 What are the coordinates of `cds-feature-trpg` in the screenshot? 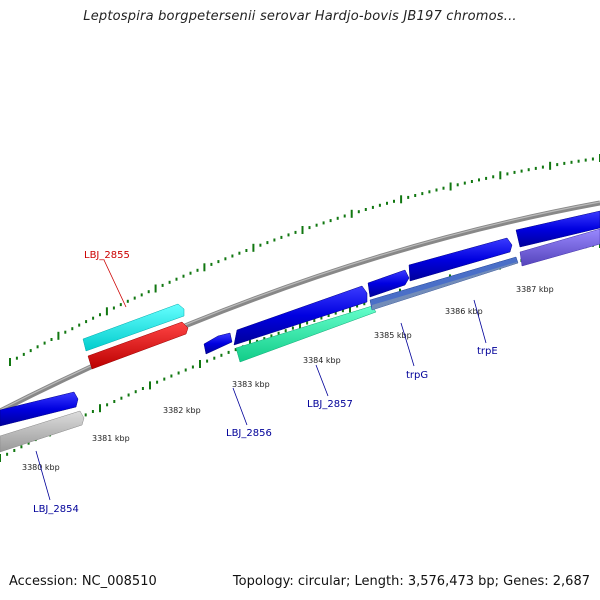 It's located at (388, 283).